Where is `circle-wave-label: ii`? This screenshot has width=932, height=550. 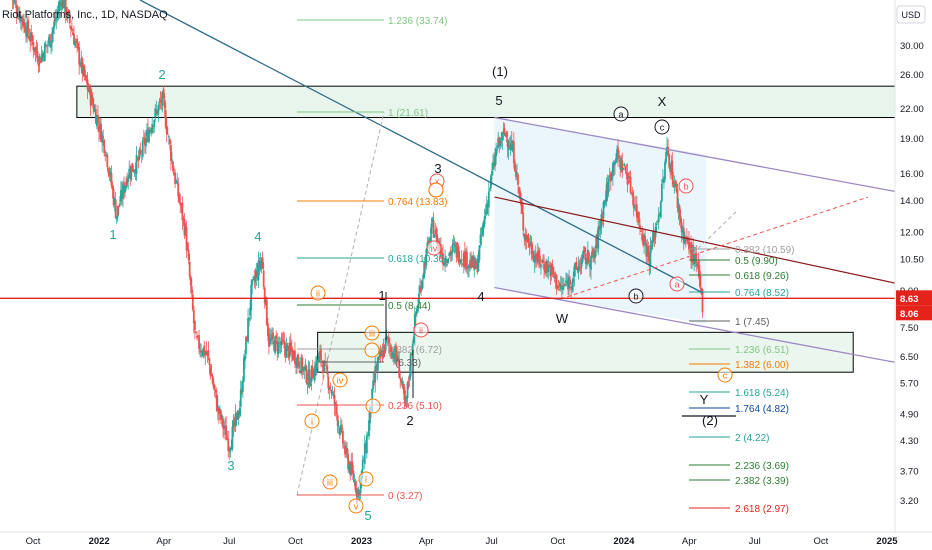 circle-wave-label: ii is located at coordinates (421, 330).